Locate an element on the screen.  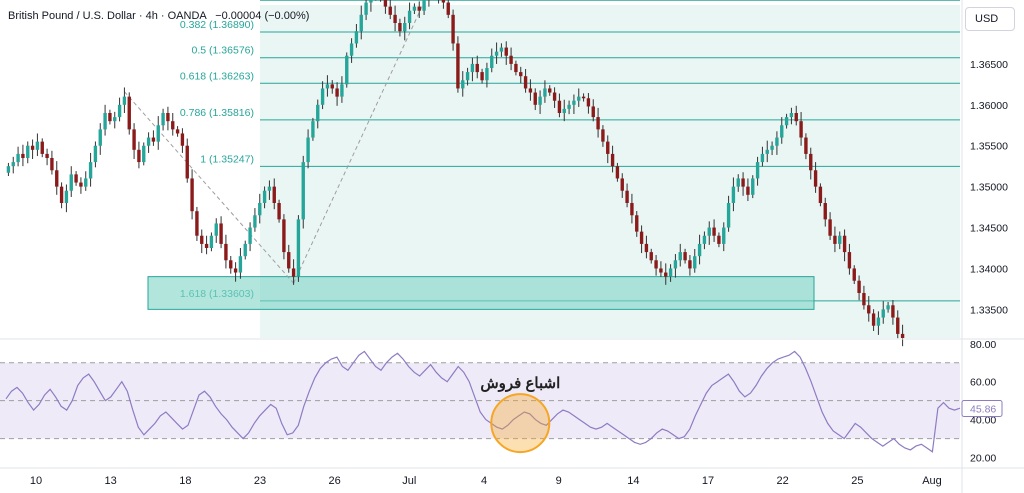
oversold-highlight is located at coordinates (520, 423).